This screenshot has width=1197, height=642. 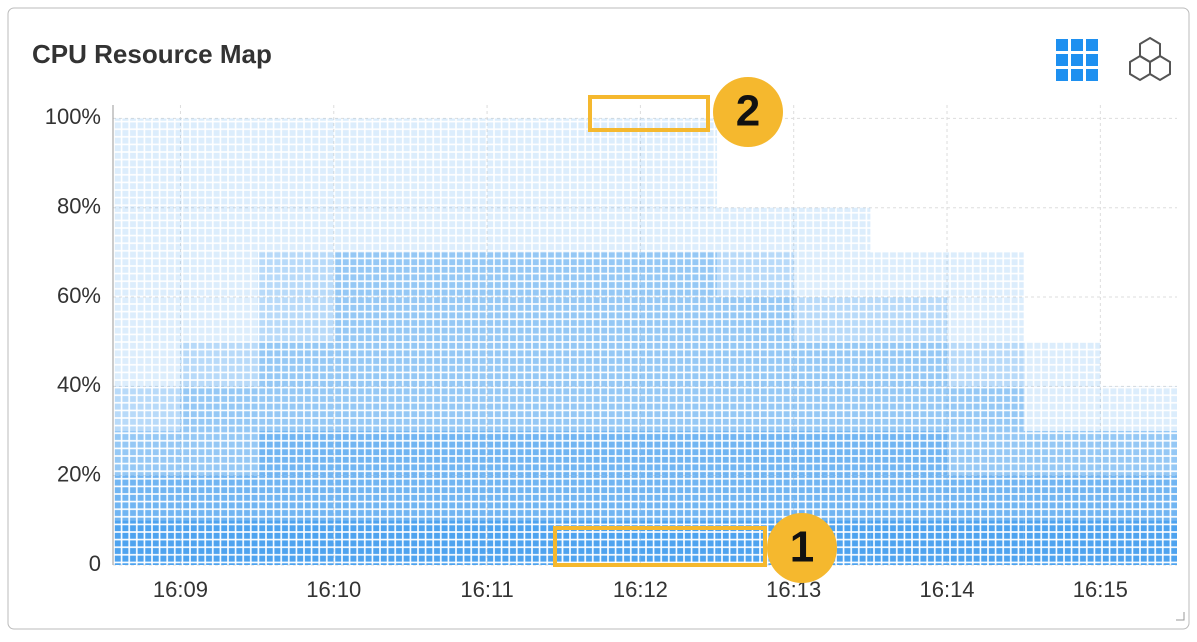 I want to click on y-tick-label: 80%, so click(x=79, y=206).